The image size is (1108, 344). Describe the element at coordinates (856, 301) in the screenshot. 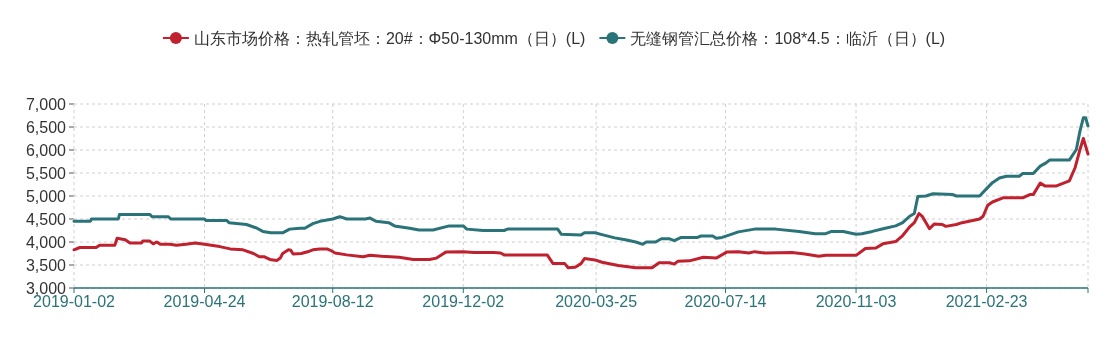

I see `x-tick-label: 2020-11-03` at that location.